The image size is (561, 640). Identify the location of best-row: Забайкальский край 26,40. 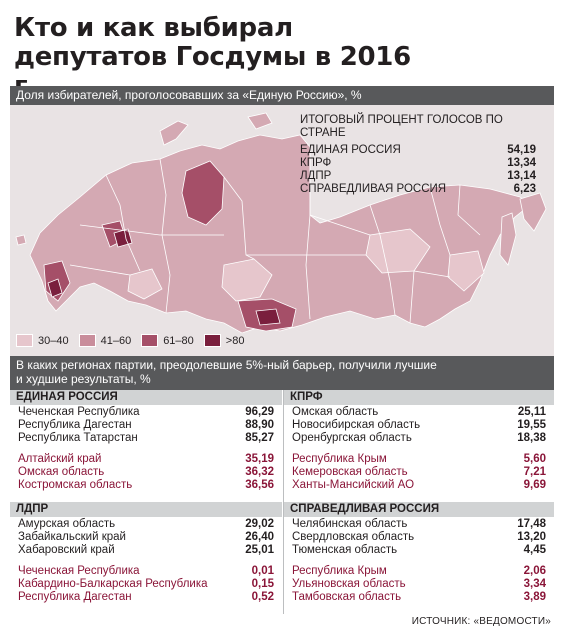
(146, 537).